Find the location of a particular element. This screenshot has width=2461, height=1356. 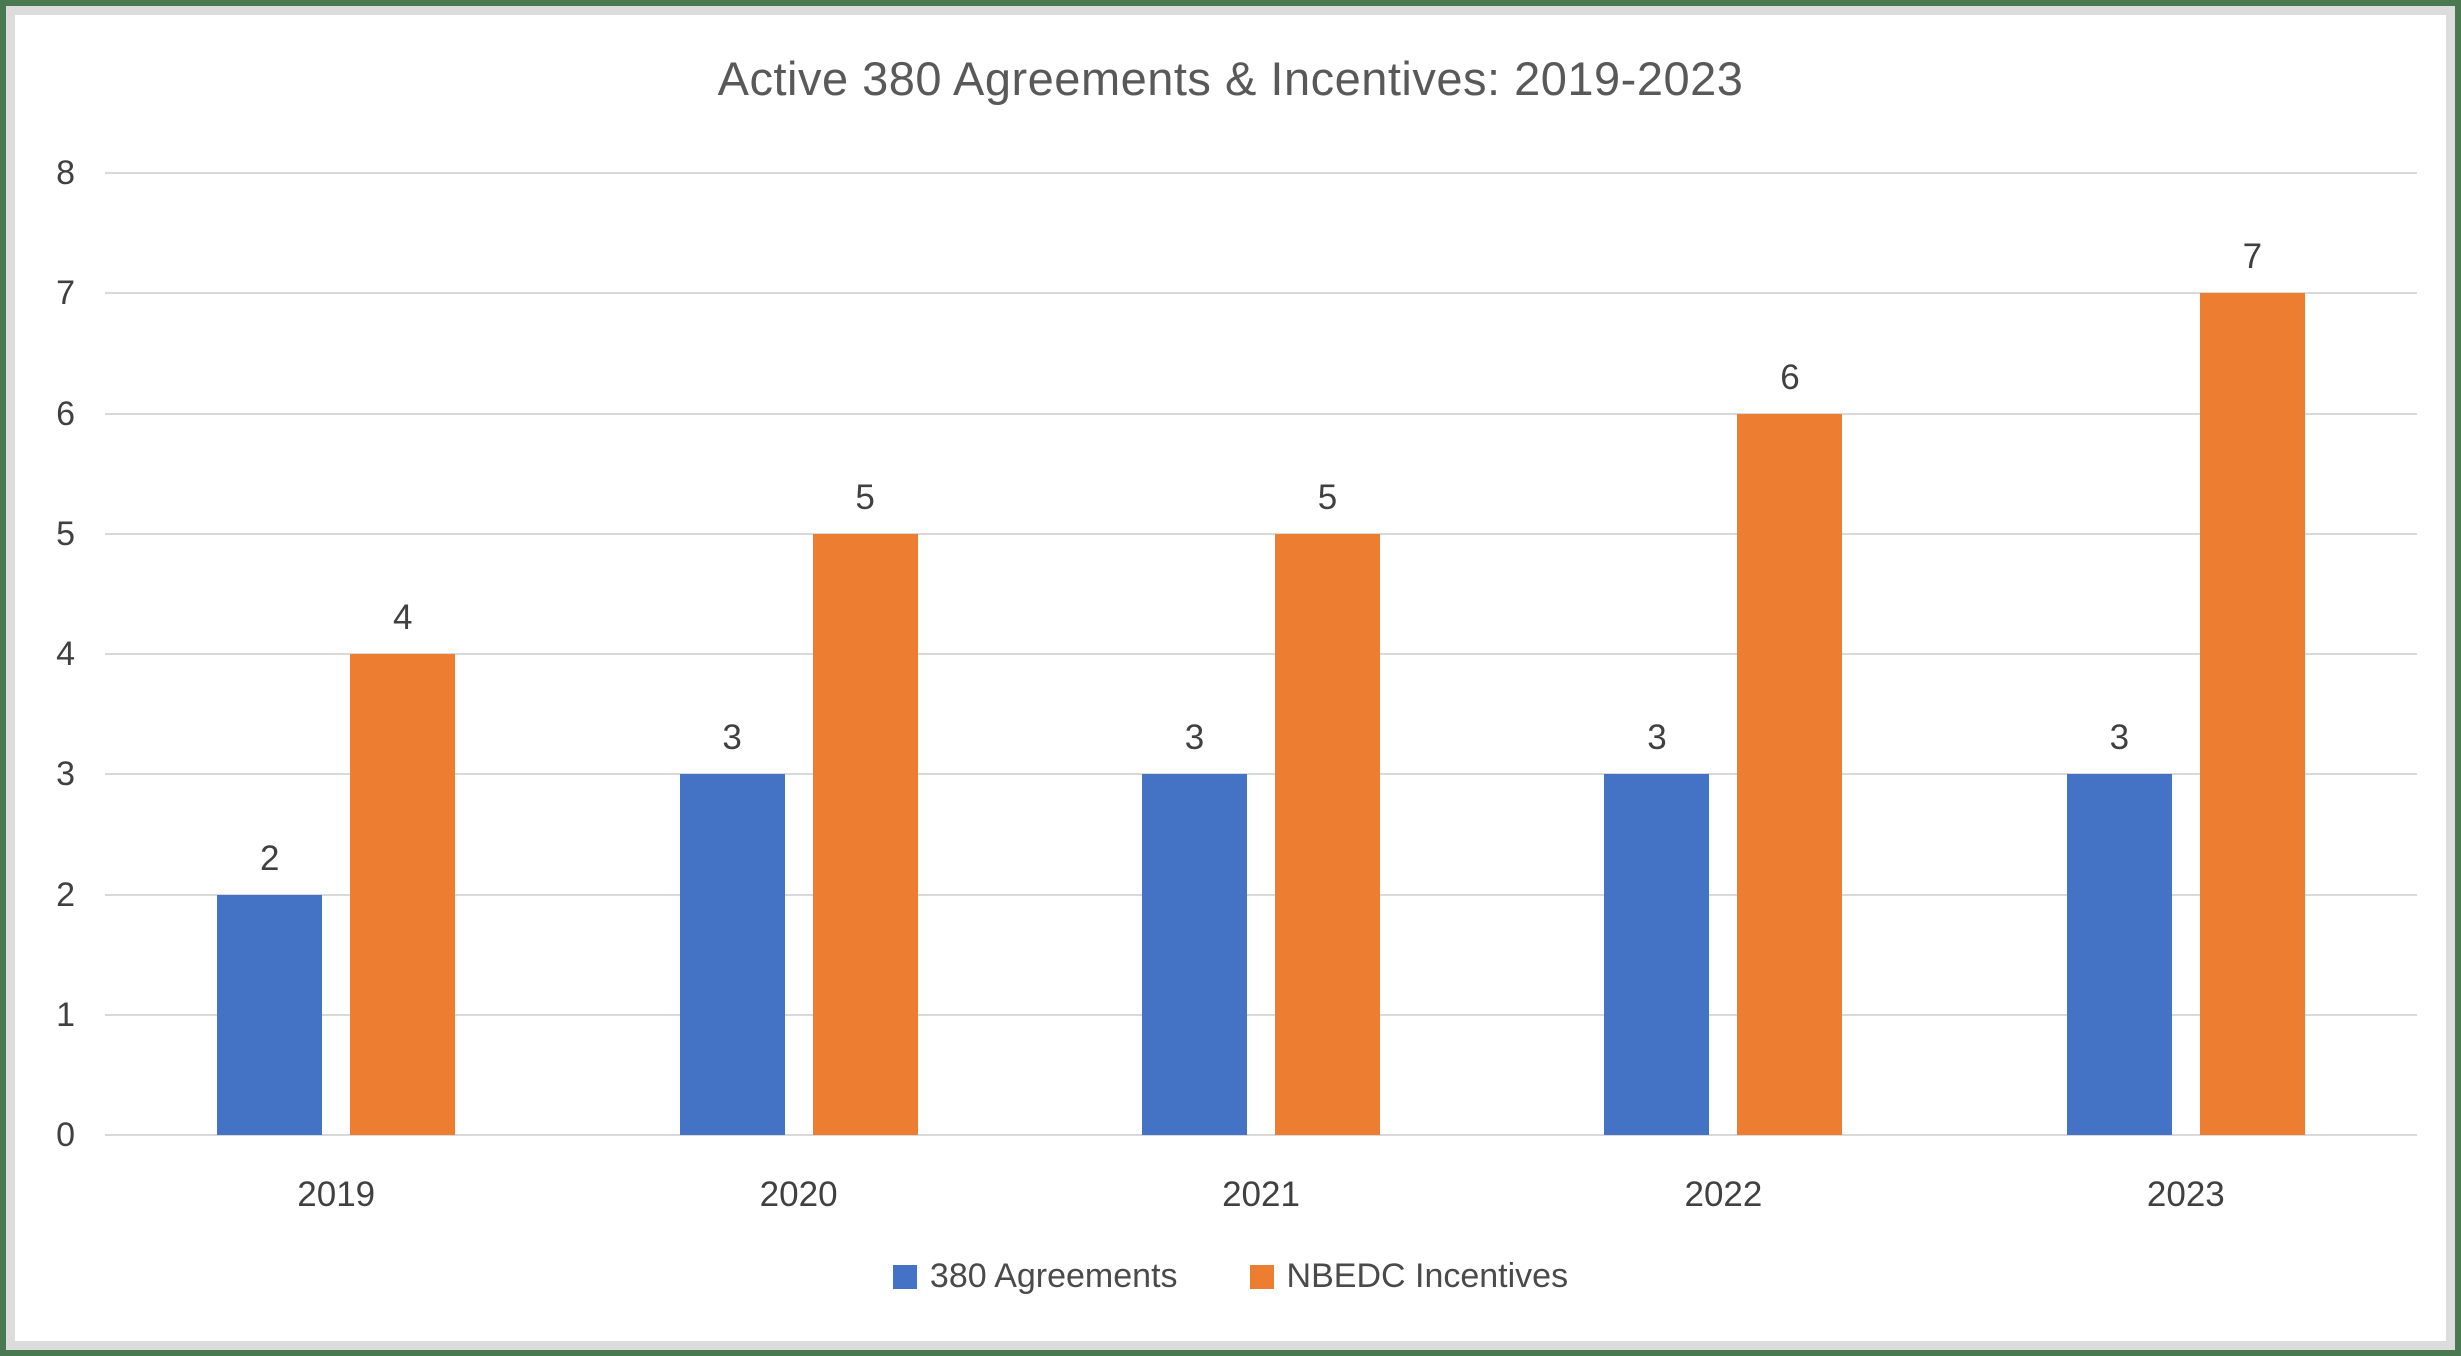

bar-value-label: 6 is located at coordinates (1790, 377).